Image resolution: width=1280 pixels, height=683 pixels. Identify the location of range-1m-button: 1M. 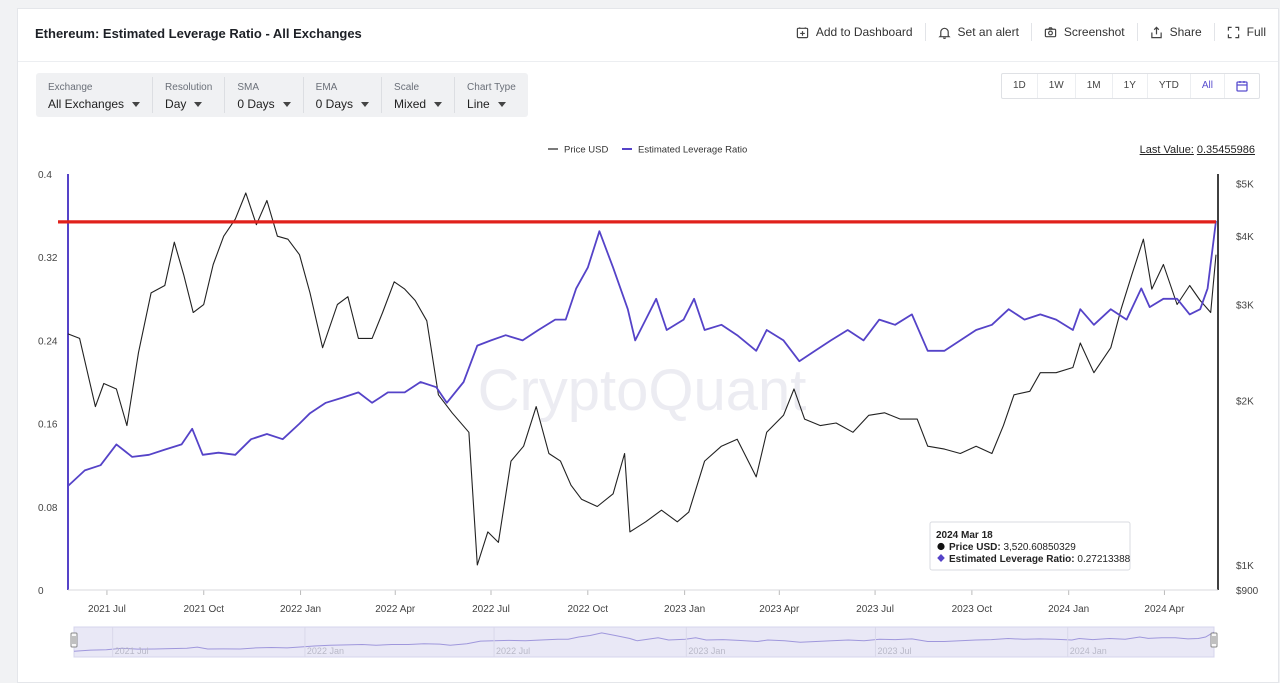
(1094, 86).